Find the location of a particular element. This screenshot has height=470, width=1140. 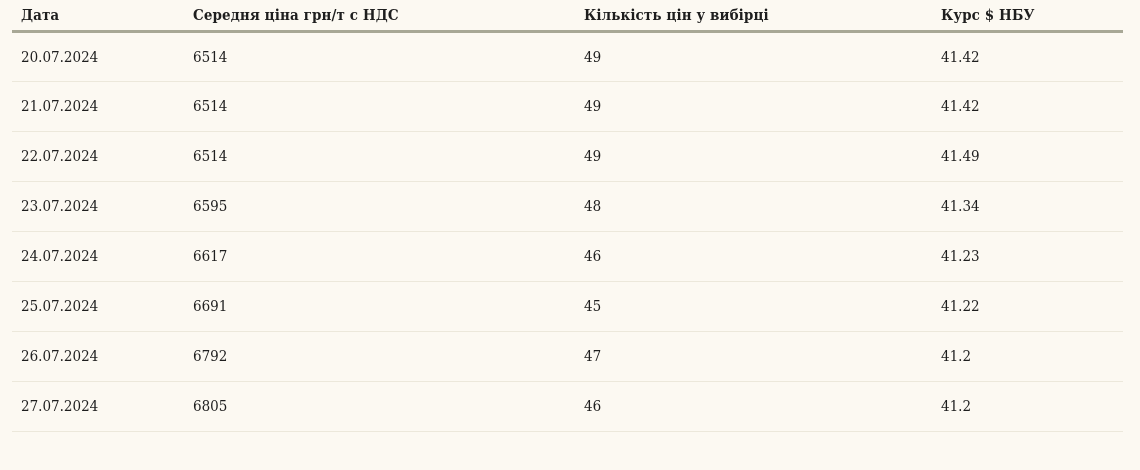

cell-date: 20.07.2024 is located at coordinates (102, 56).